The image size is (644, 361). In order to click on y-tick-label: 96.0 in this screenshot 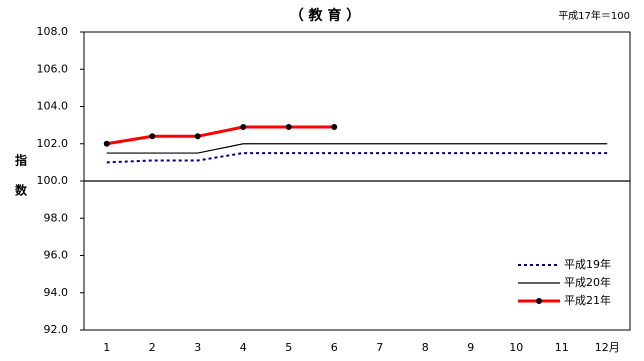, I will do `click(56, 255)`.